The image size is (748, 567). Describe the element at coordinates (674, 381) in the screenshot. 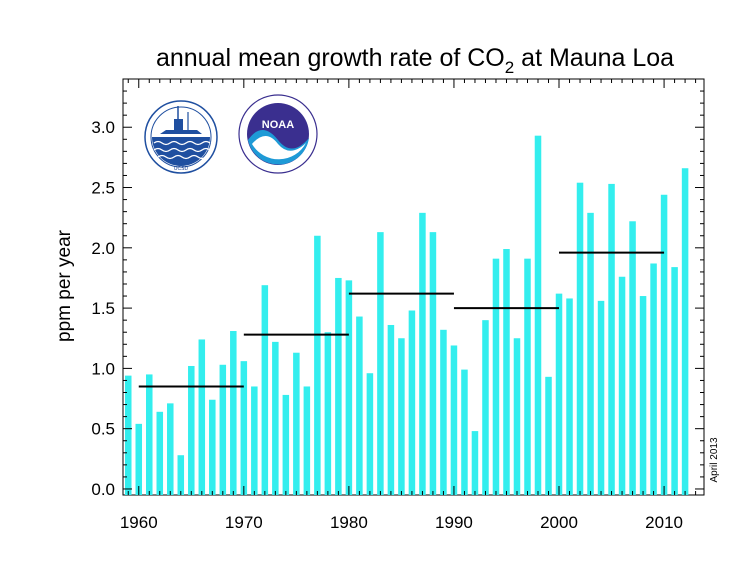

I see `bar-2011` at that location.